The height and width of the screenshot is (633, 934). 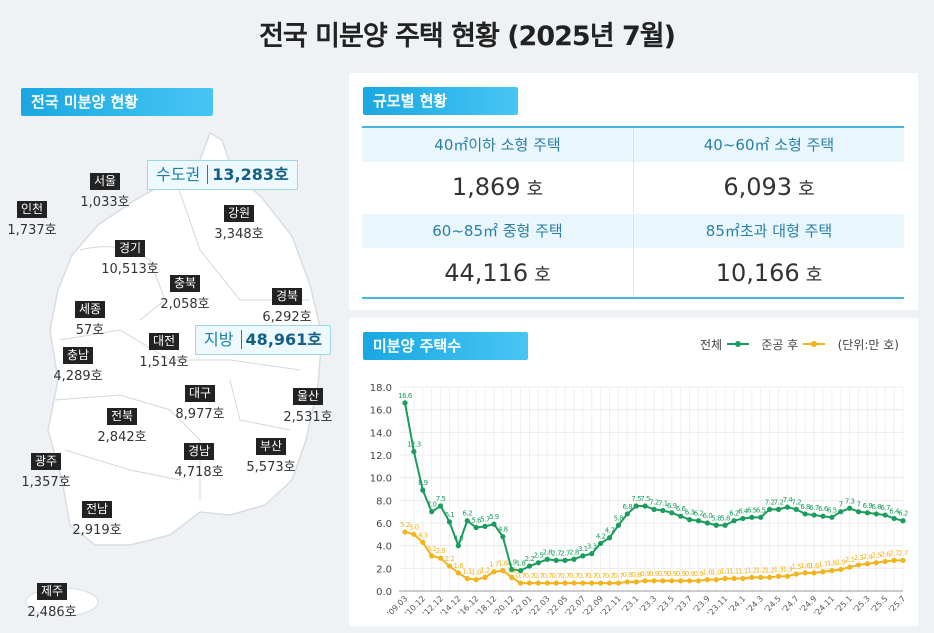 What do you see at coordinates (185, 283) in the screenshot?
I see `region-name: 충북` at bounding box center [185, 283].